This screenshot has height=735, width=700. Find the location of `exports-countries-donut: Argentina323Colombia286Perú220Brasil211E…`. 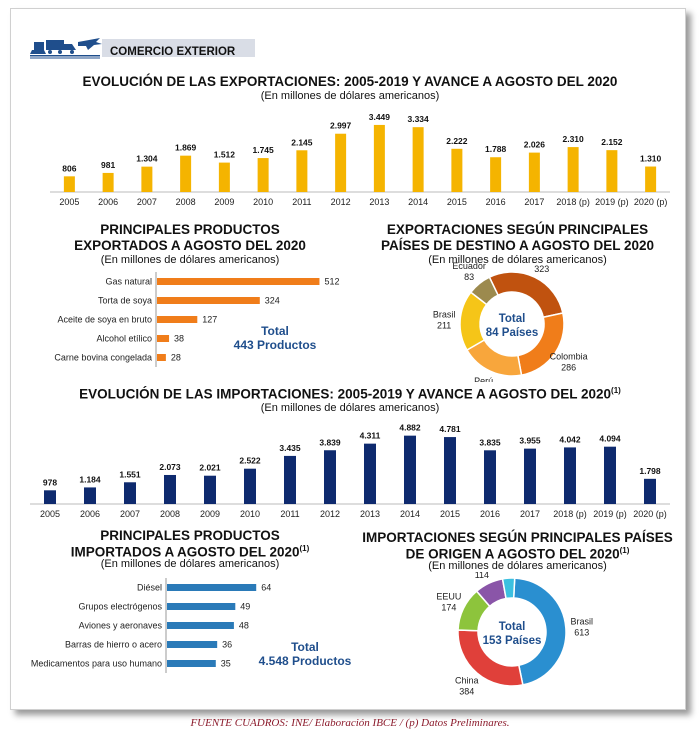

exports-countries-donut: Argentina323Colombia286Perú220Brasil211E… is located at coordinates (510, 322).